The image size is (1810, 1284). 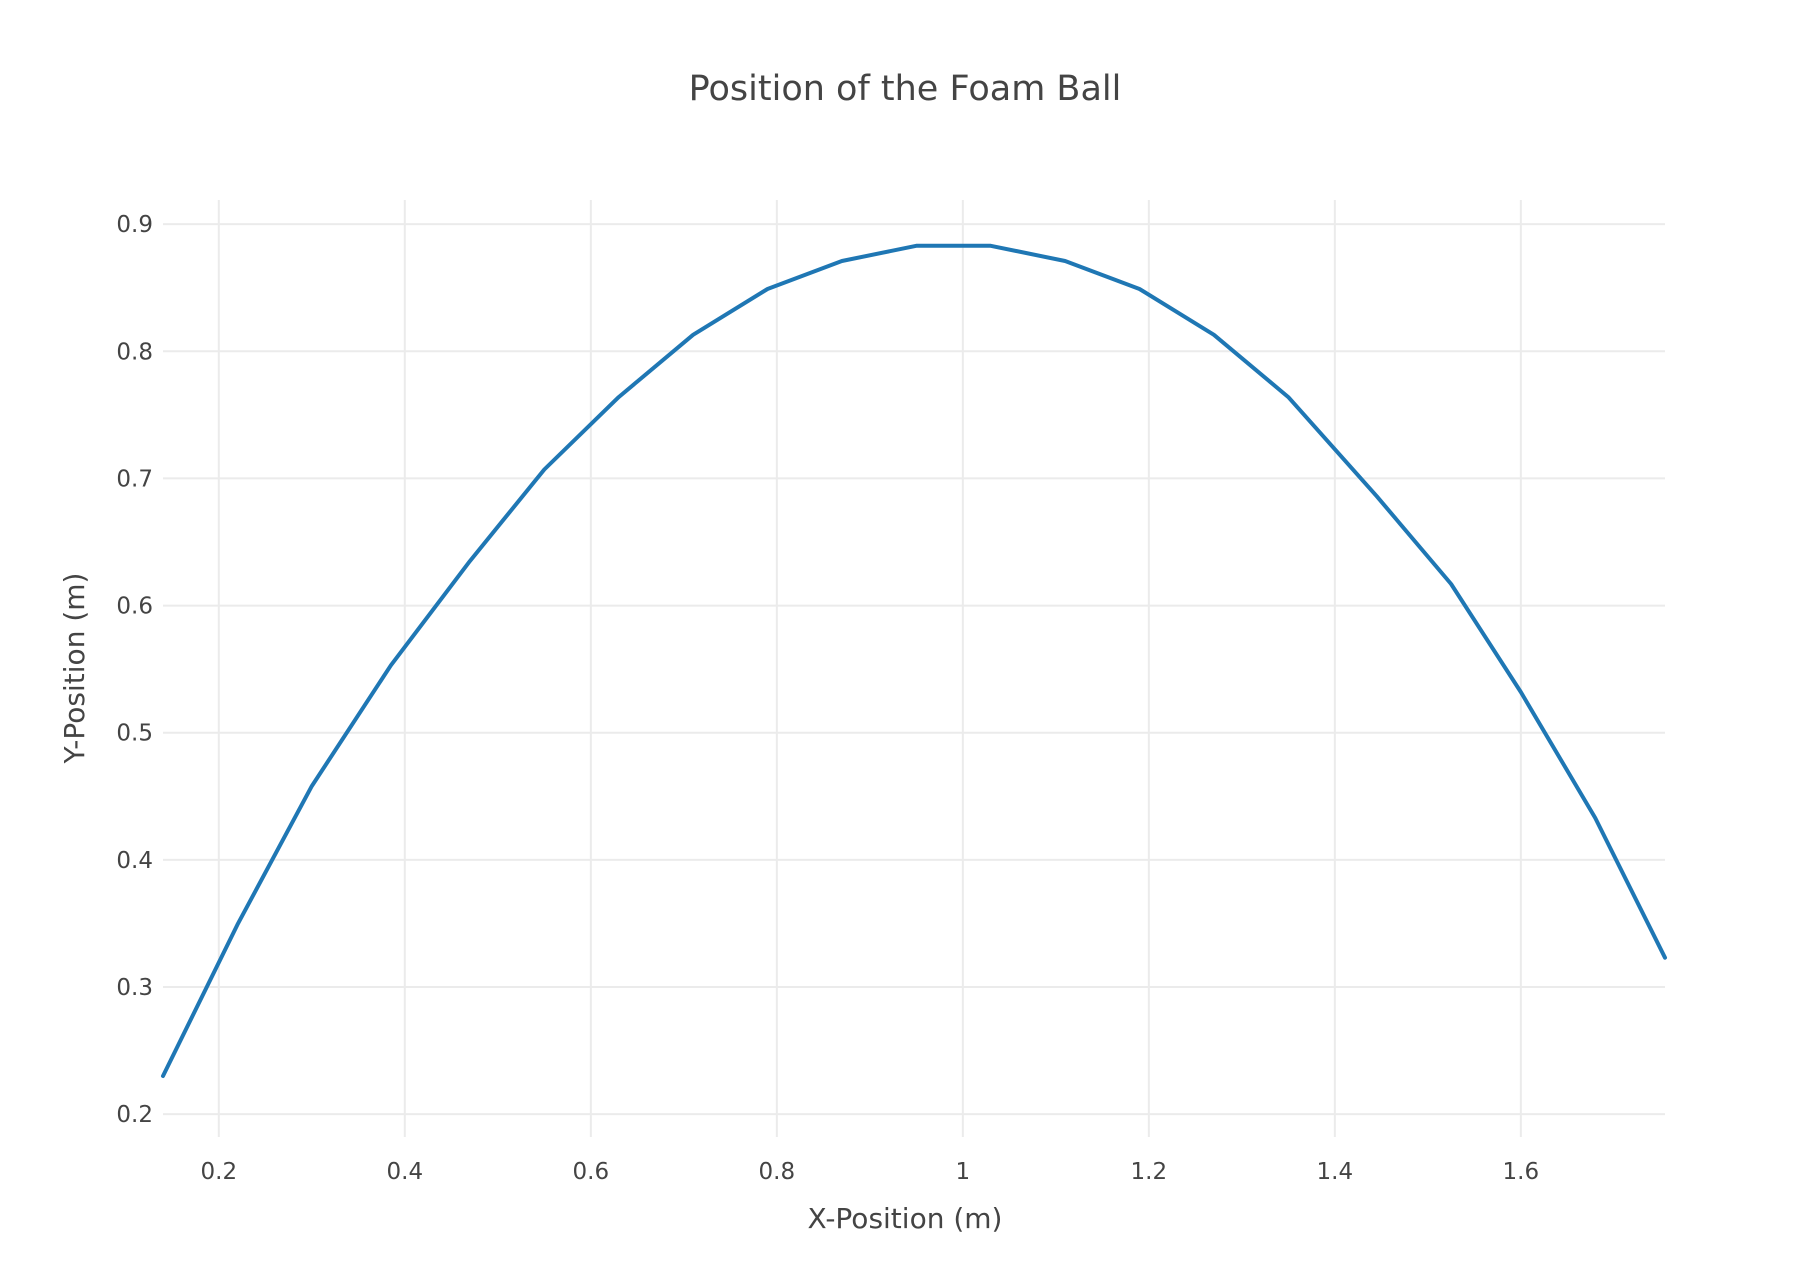 What do you see at coordinates (870, 1172) in the screenshot?
I see `x-tick-labels: 0.2 0.4 0.6 0.8 1 1.2 1.4 1.6` at bounding box center [870, 1172].